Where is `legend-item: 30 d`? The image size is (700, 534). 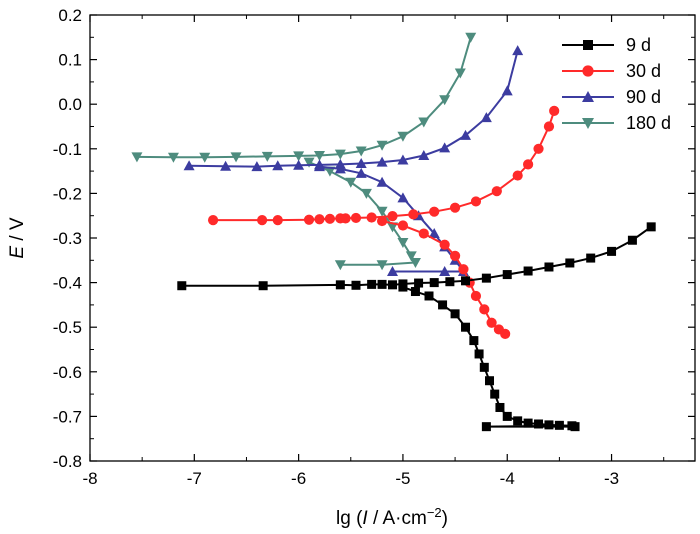 legend-item: 30 d is located at coordinates (611, 71).